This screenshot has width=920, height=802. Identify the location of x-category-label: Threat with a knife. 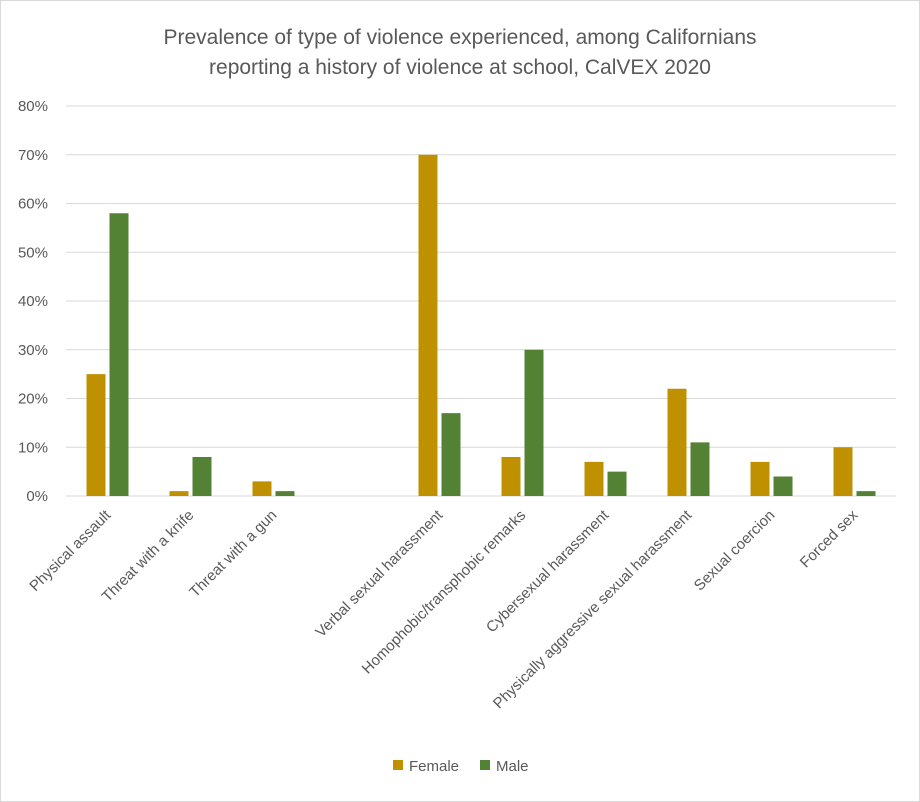
(148, 556).